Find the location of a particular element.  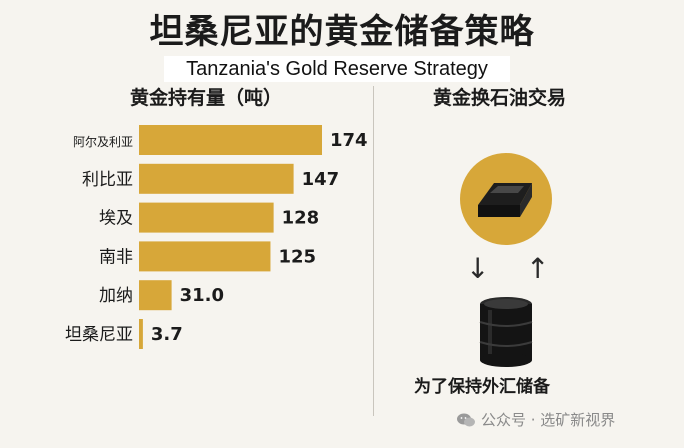

value-label: 125 is located at coordinates (297, 256).